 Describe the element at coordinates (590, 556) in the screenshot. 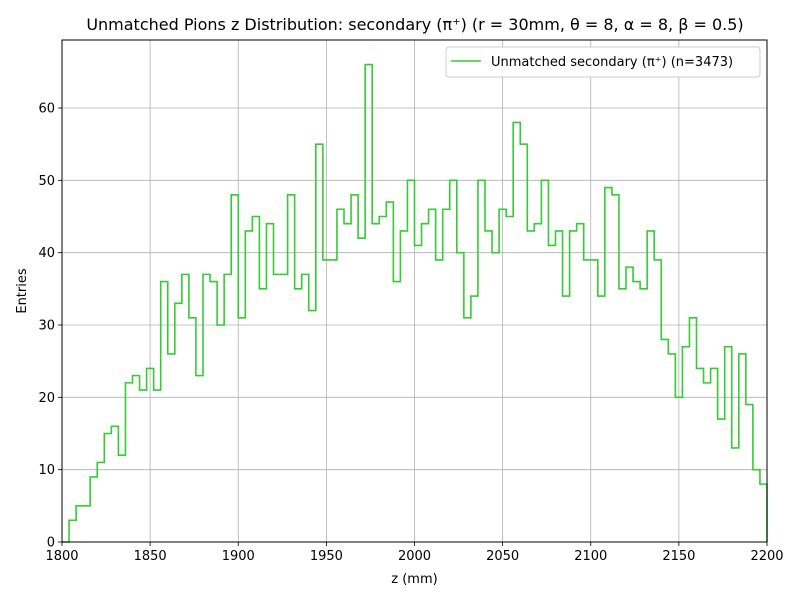

I see `x-tick-label: 2100` at that location.